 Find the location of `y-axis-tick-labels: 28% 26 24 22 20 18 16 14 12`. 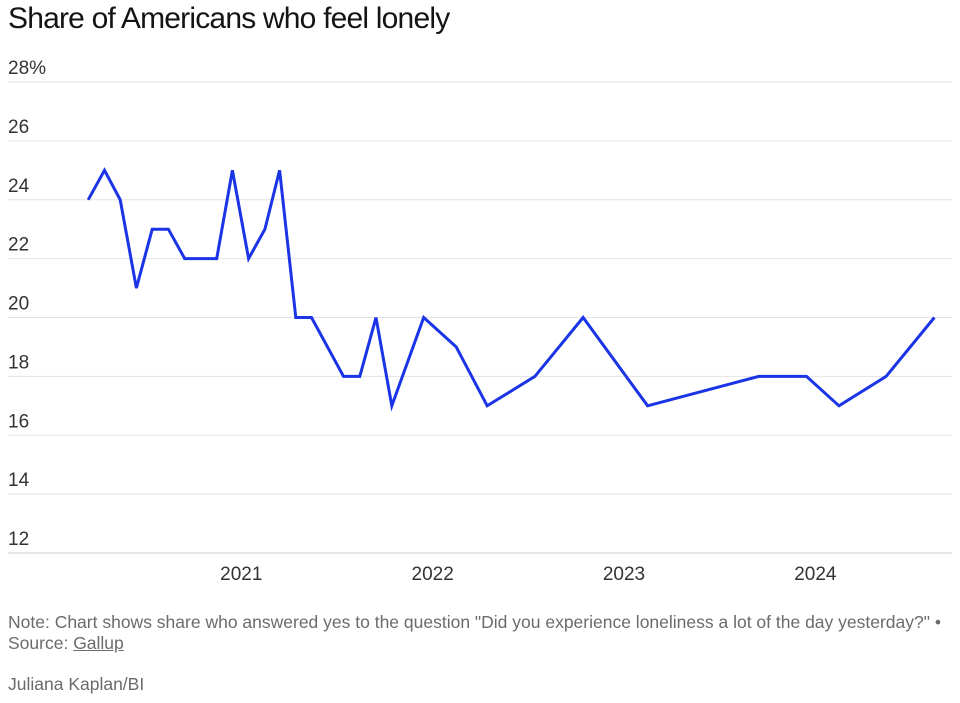

y-axis-tick-labels: 28% 26 24 22 20 18 16 14 12 is located at coordinates (27, 304).